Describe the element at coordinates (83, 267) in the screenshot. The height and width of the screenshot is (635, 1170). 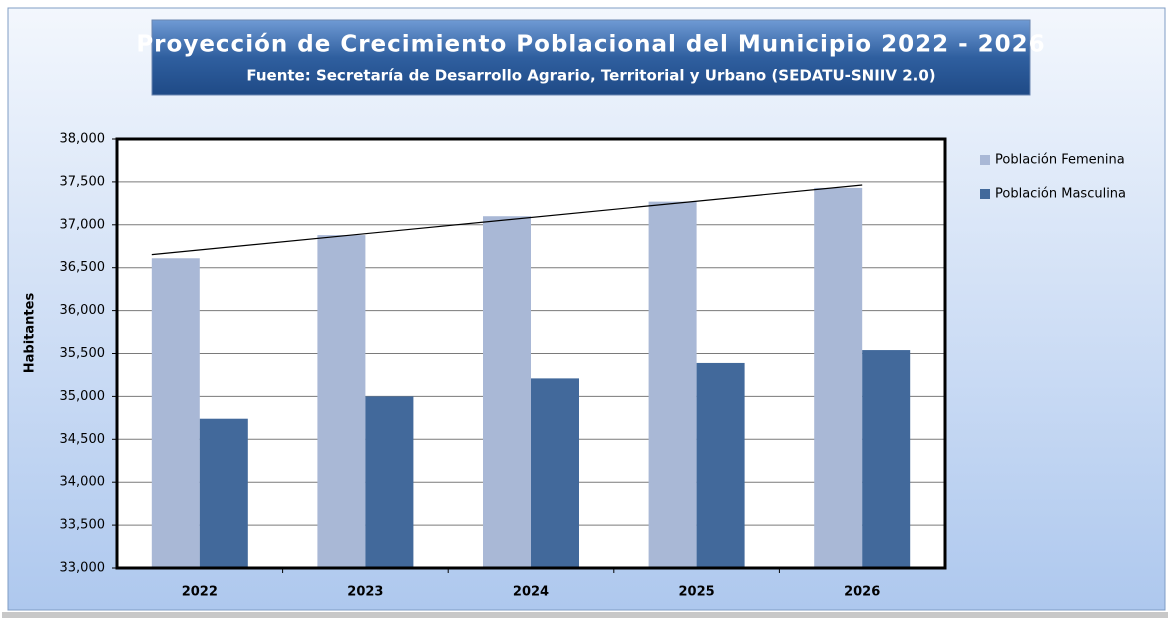
I see `y-tick-label: 36,500` at that location.